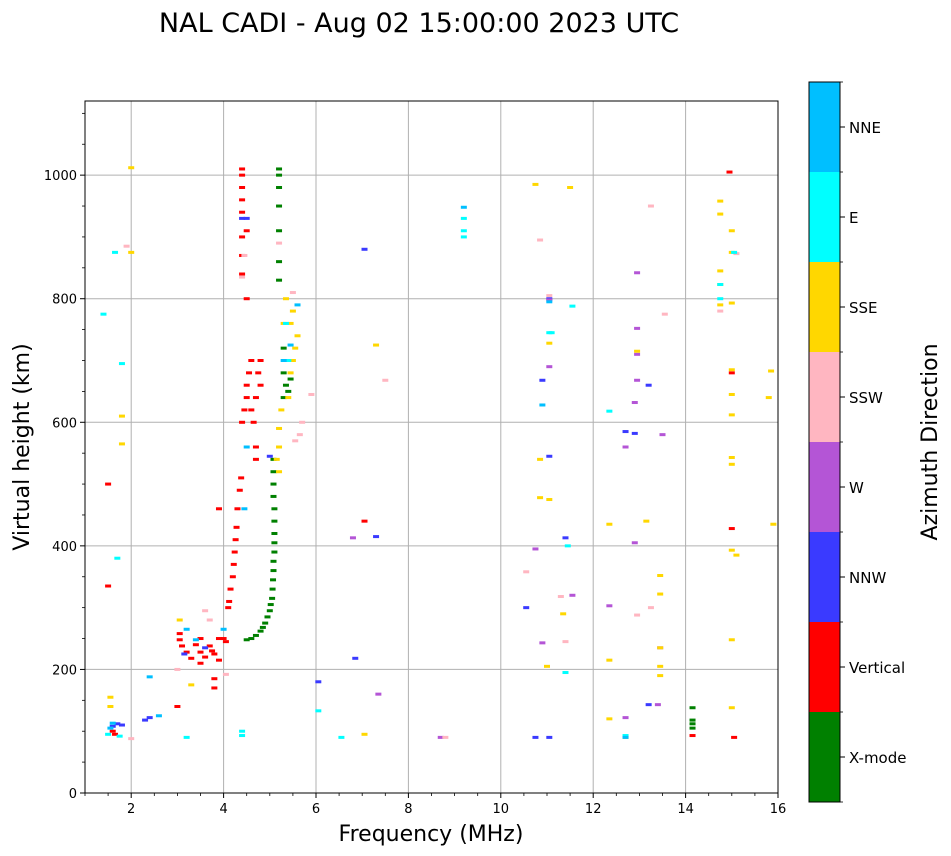  What do you see at coordinates (863, 308) in the screenshot?
I see `colorbar-tick-label: SSE` at bounding box center [863, 308].